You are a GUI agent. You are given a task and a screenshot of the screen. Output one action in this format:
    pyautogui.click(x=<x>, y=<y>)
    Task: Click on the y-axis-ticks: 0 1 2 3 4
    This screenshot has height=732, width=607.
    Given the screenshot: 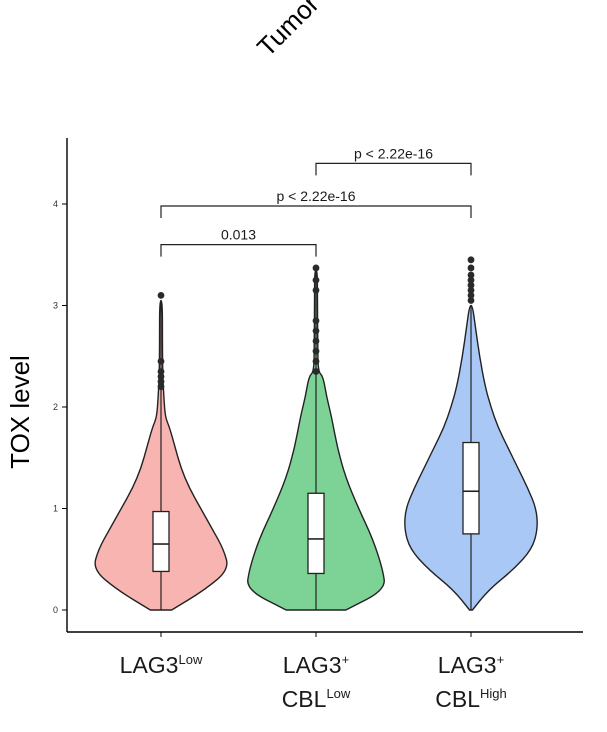 What is the action you would take?
    pyautogui.click(x=60, y=407)
    